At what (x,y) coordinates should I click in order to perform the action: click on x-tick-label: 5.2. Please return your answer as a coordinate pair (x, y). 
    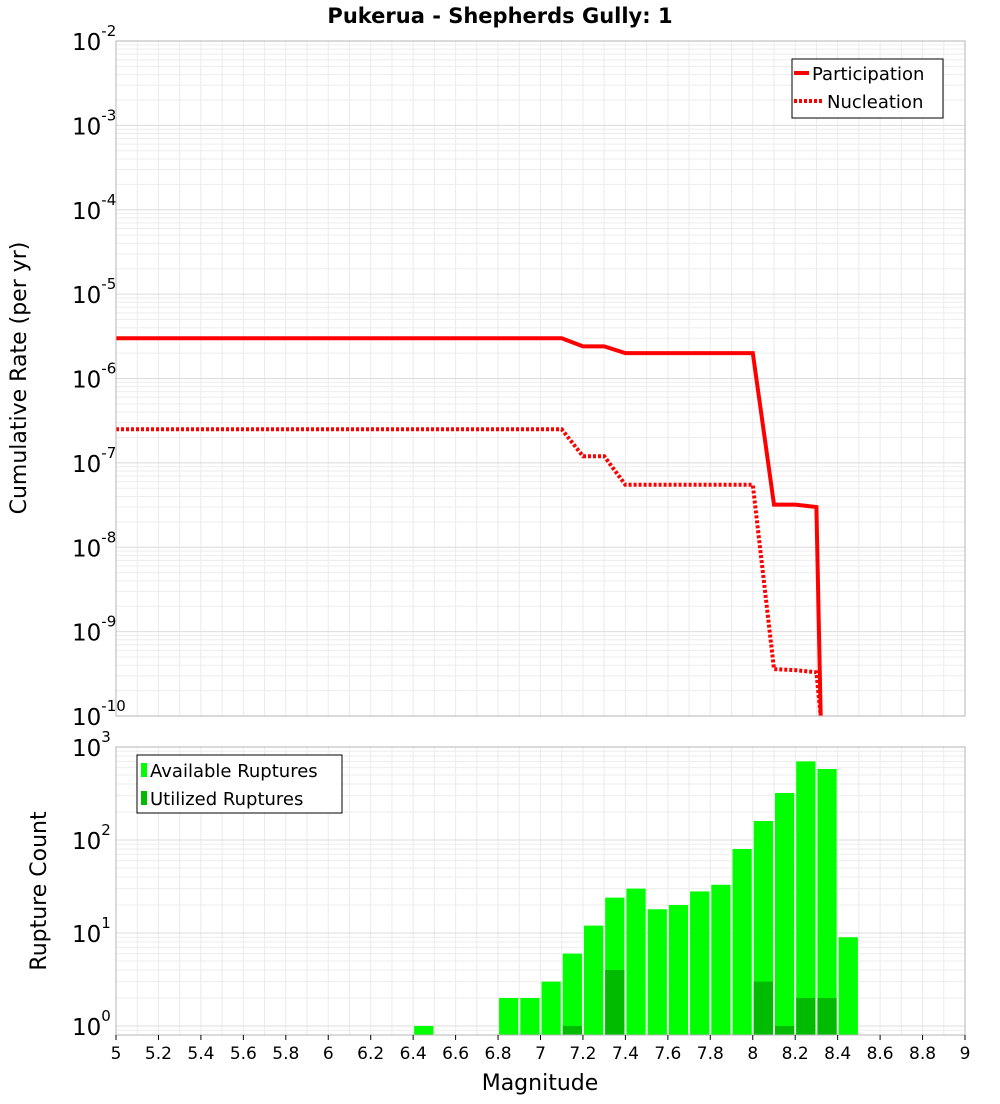
    Looking at the image, I should click on (158, 1054).